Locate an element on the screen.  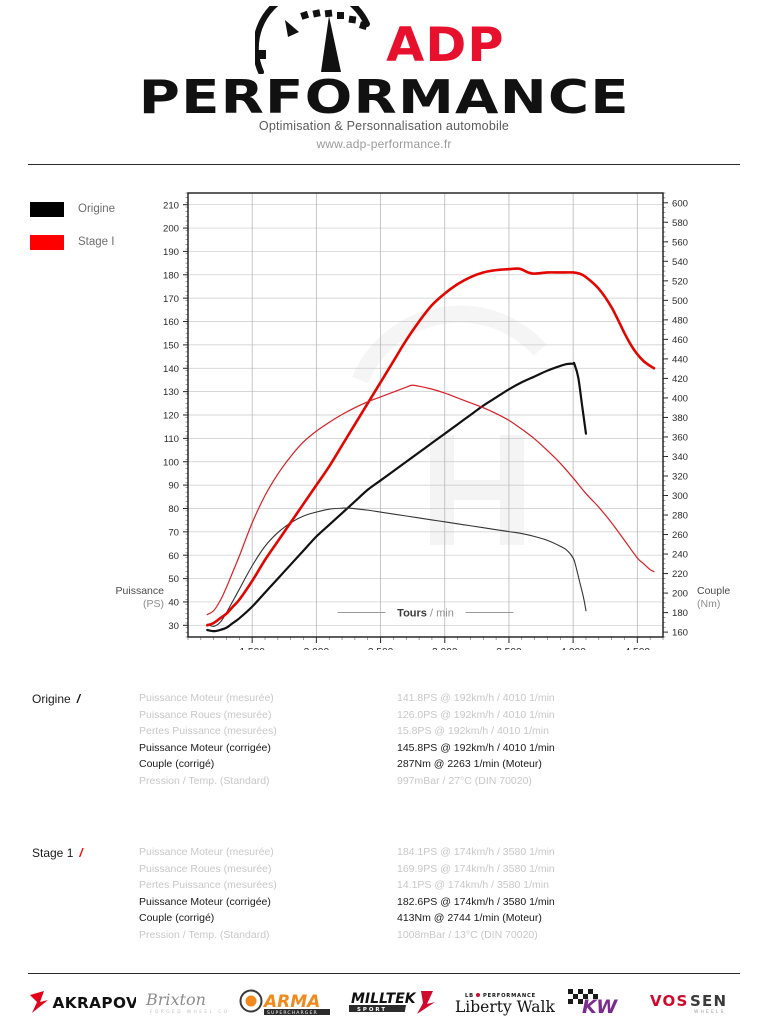
x-axis-title-unit: / min is located at coordinates (442, 613).